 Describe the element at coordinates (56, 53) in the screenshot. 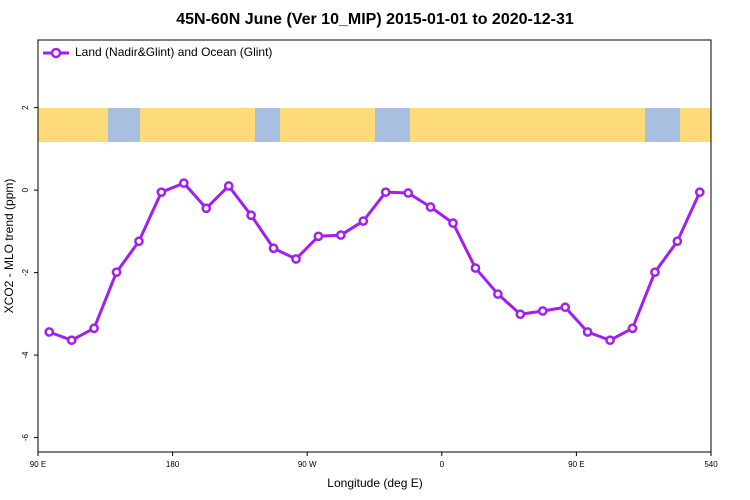

I see `legend-marker` at that location.